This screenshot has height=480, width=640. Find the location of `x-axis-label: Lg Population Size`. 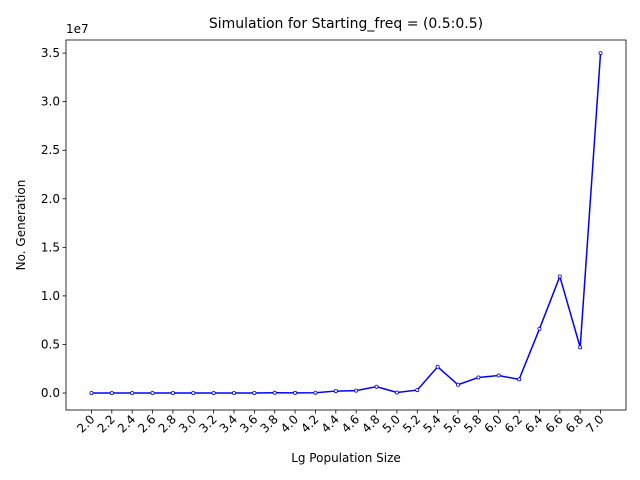

x-axis-label: Lg Population Size is located at coordinates (346, 458).